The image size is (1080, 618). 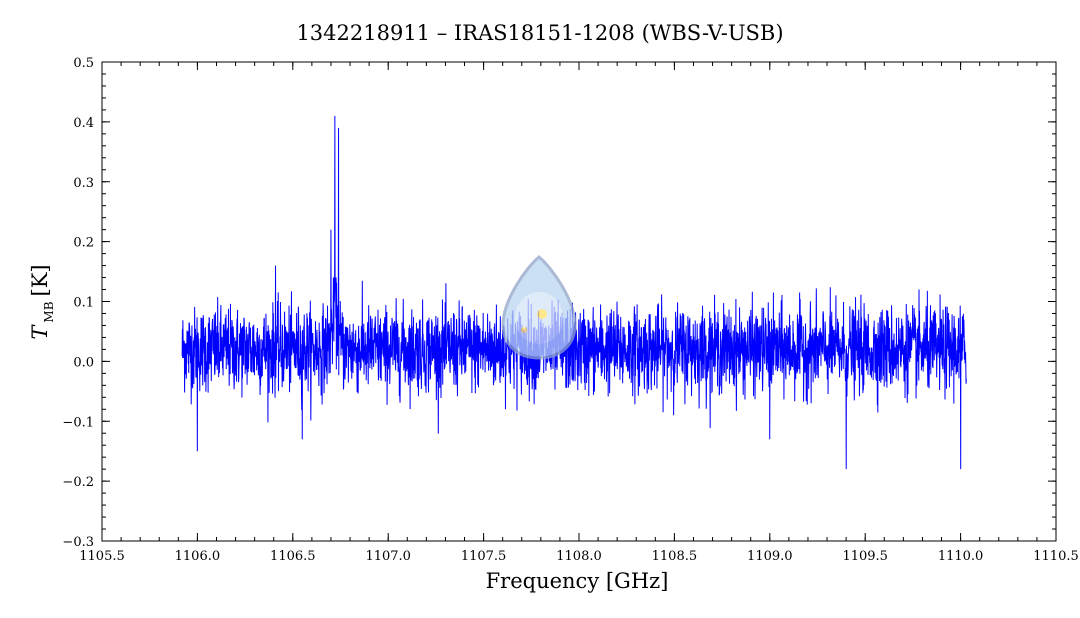 I want to click on y-axis-label-unit: [K], so click(x=40, y=280).